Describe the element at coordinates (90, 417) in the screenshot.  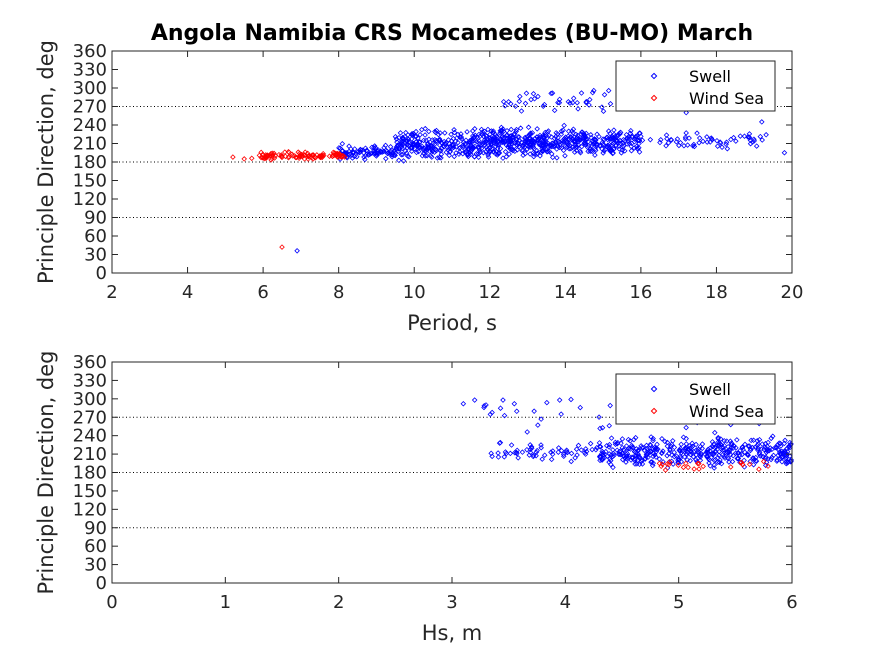
I see `y-tick-label: 270` at that location.